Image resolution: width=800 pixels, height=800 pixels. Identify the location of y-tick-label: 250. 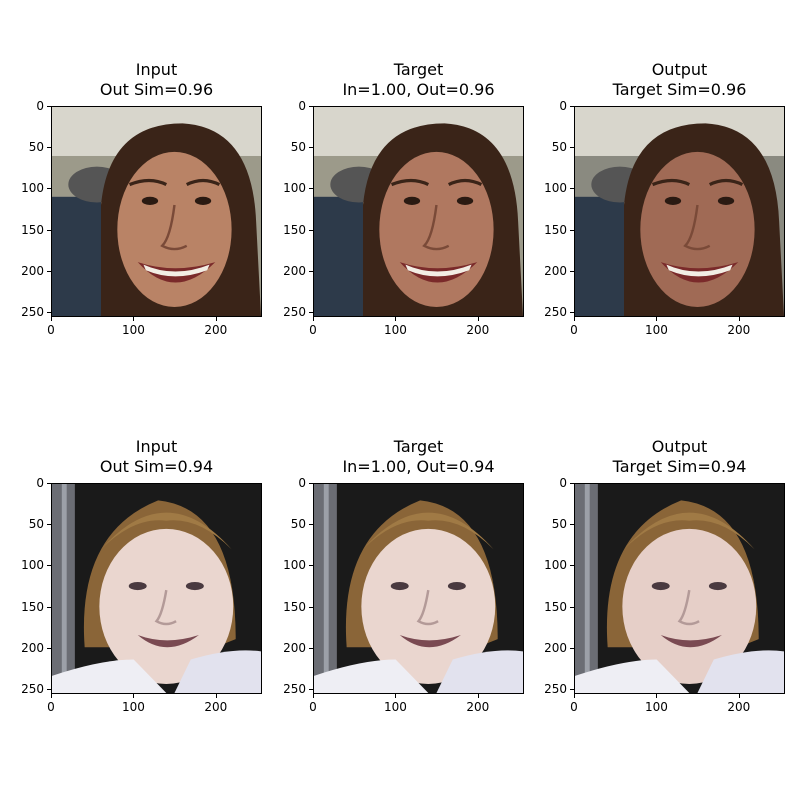
(555, 689).